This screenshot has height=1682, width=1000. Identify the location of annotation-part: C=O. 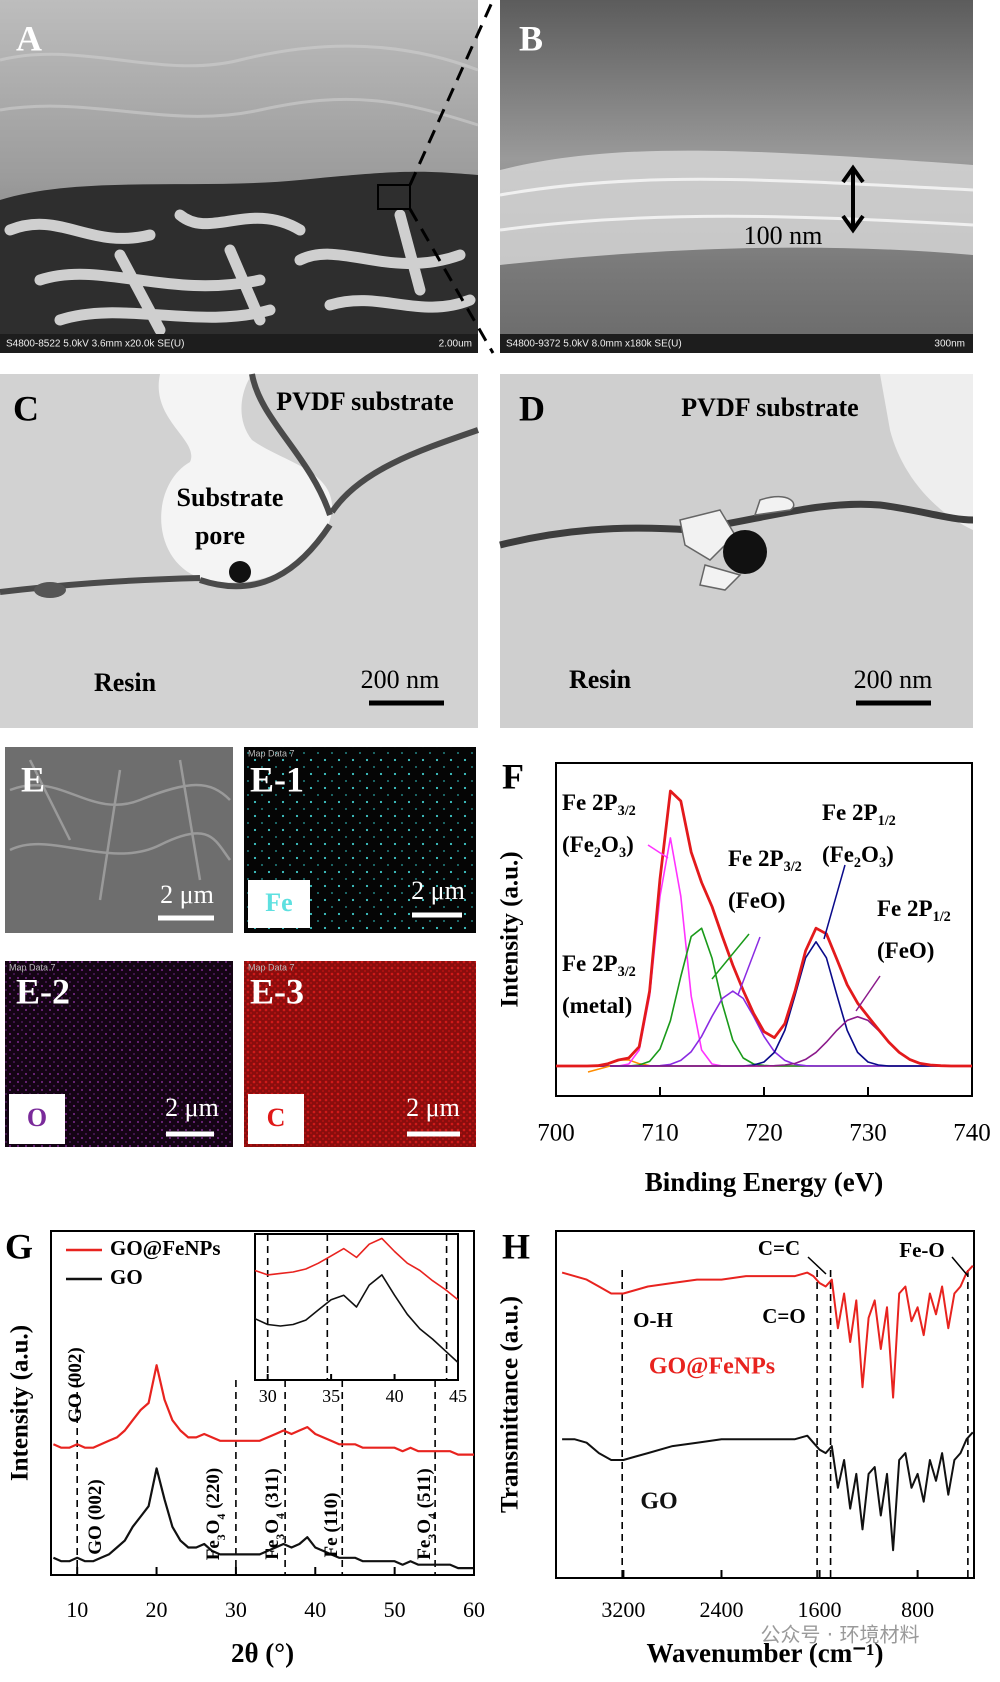
(783, 1316).